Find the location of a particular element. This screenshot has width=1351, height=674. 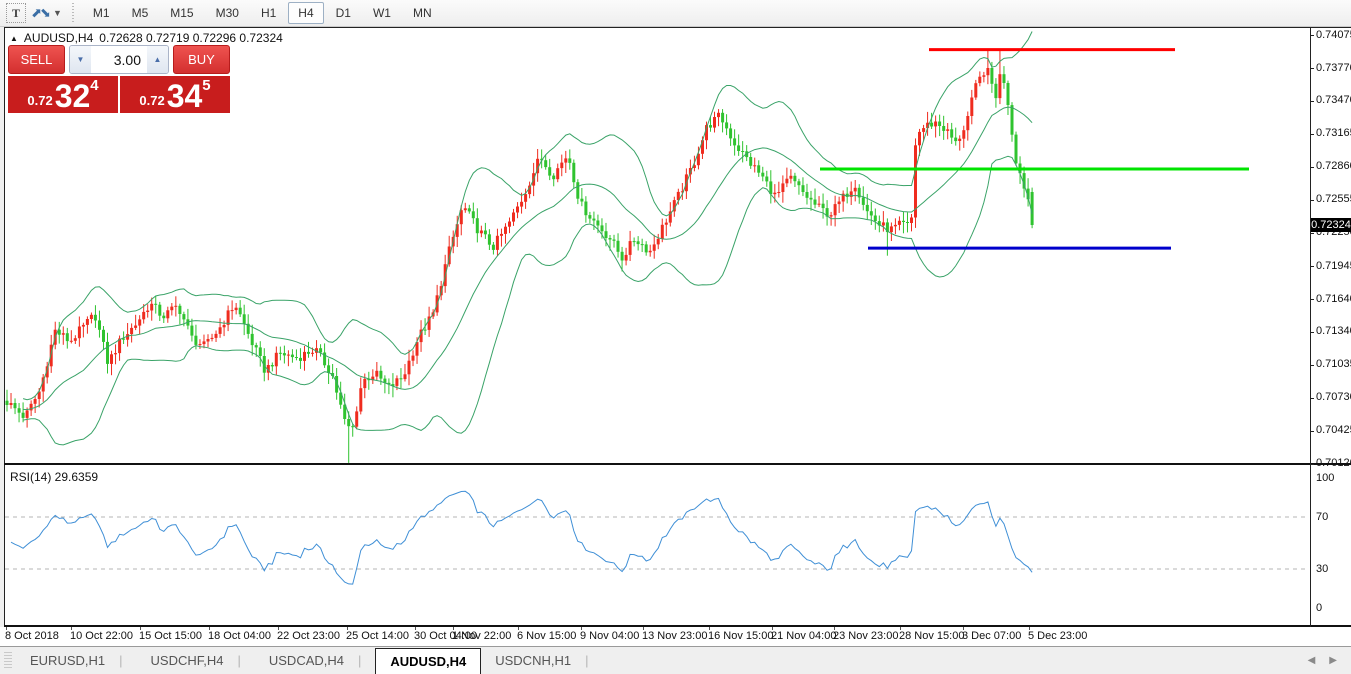

tab-usdchf-h4: USDCHF,H4 is located at coordinates (196, 660).